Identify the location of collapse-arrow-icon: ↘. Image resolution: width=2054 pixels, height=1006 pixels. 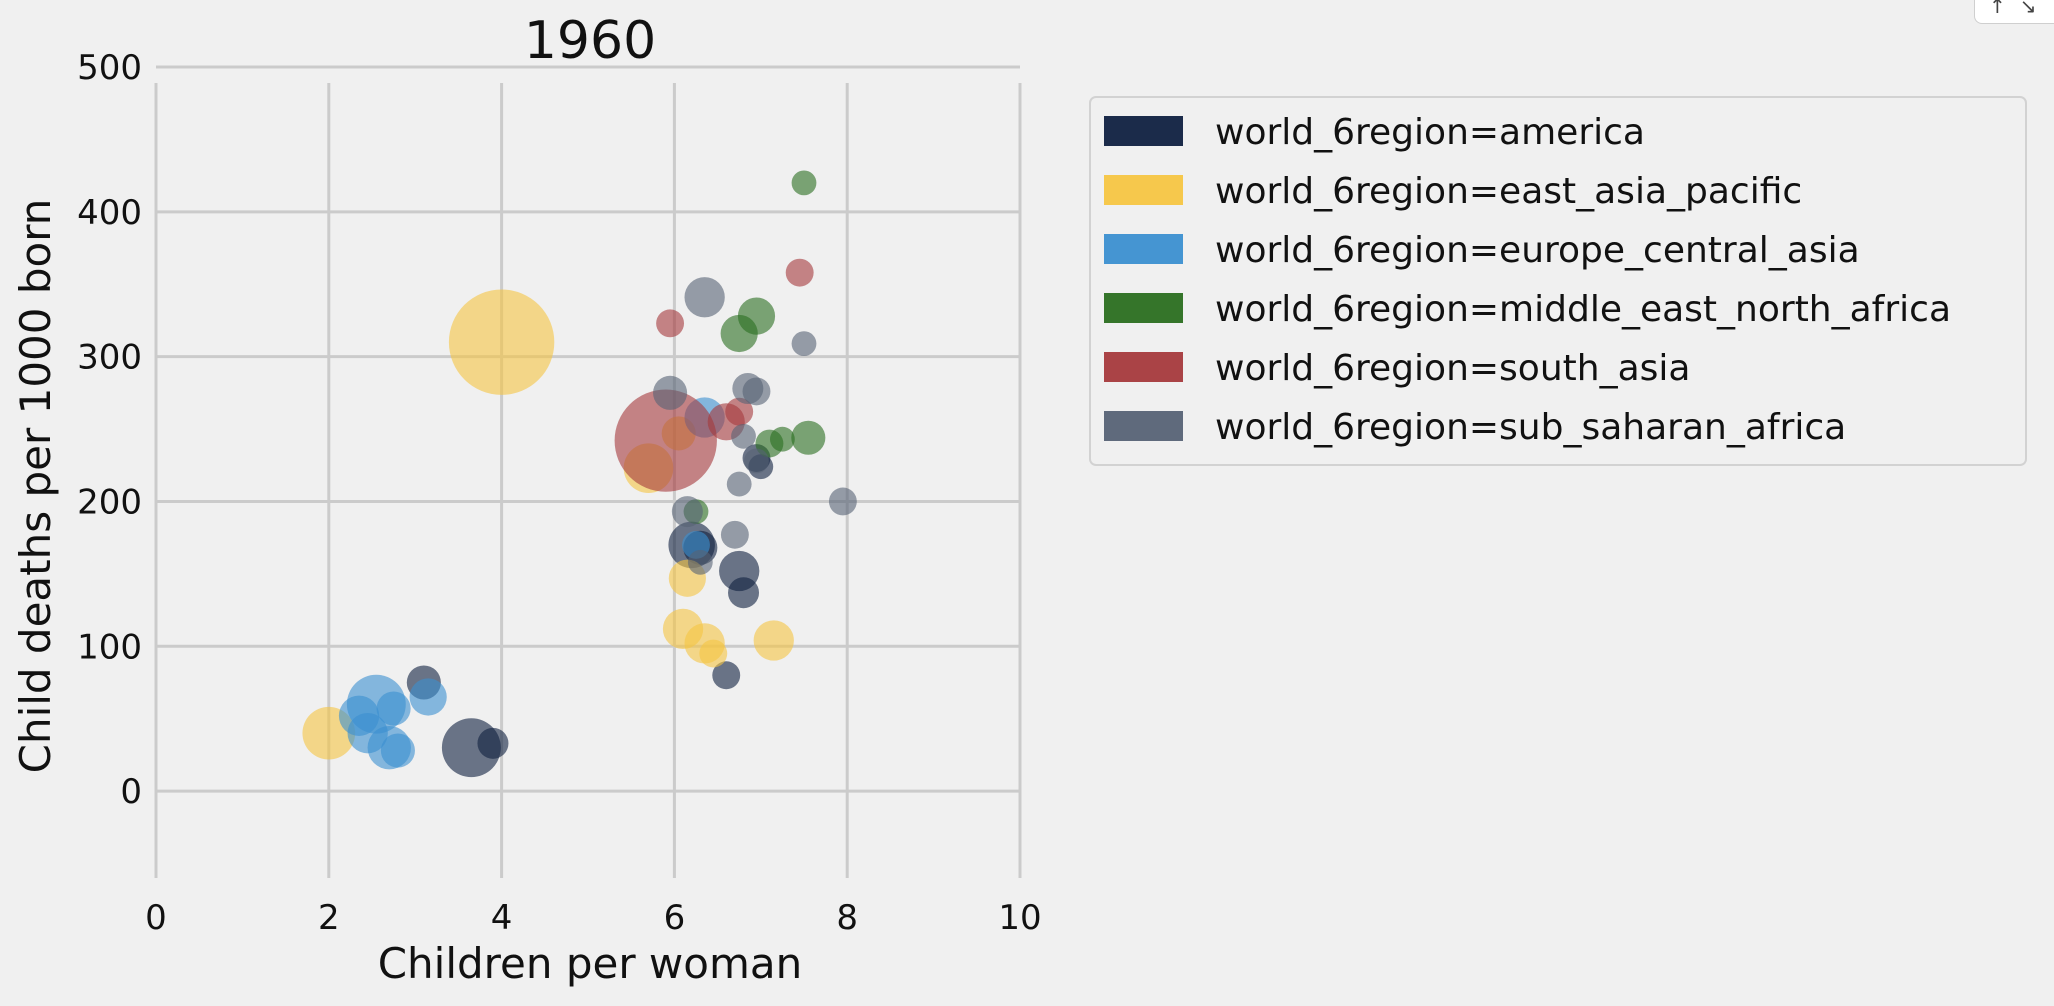
(2028, 9).